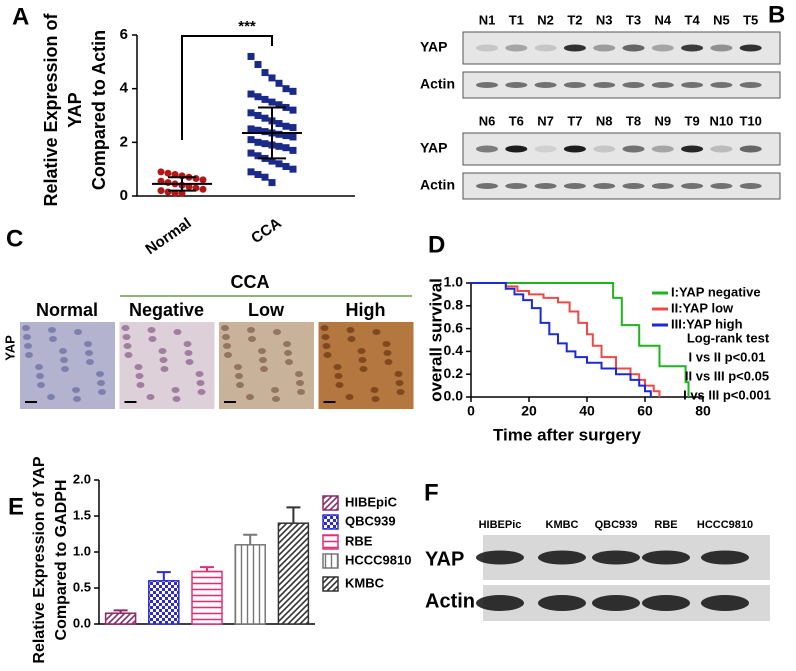 The width and height of the screenshot is (796, 671). I want to click on lane-label: N1, so click(487, 19).